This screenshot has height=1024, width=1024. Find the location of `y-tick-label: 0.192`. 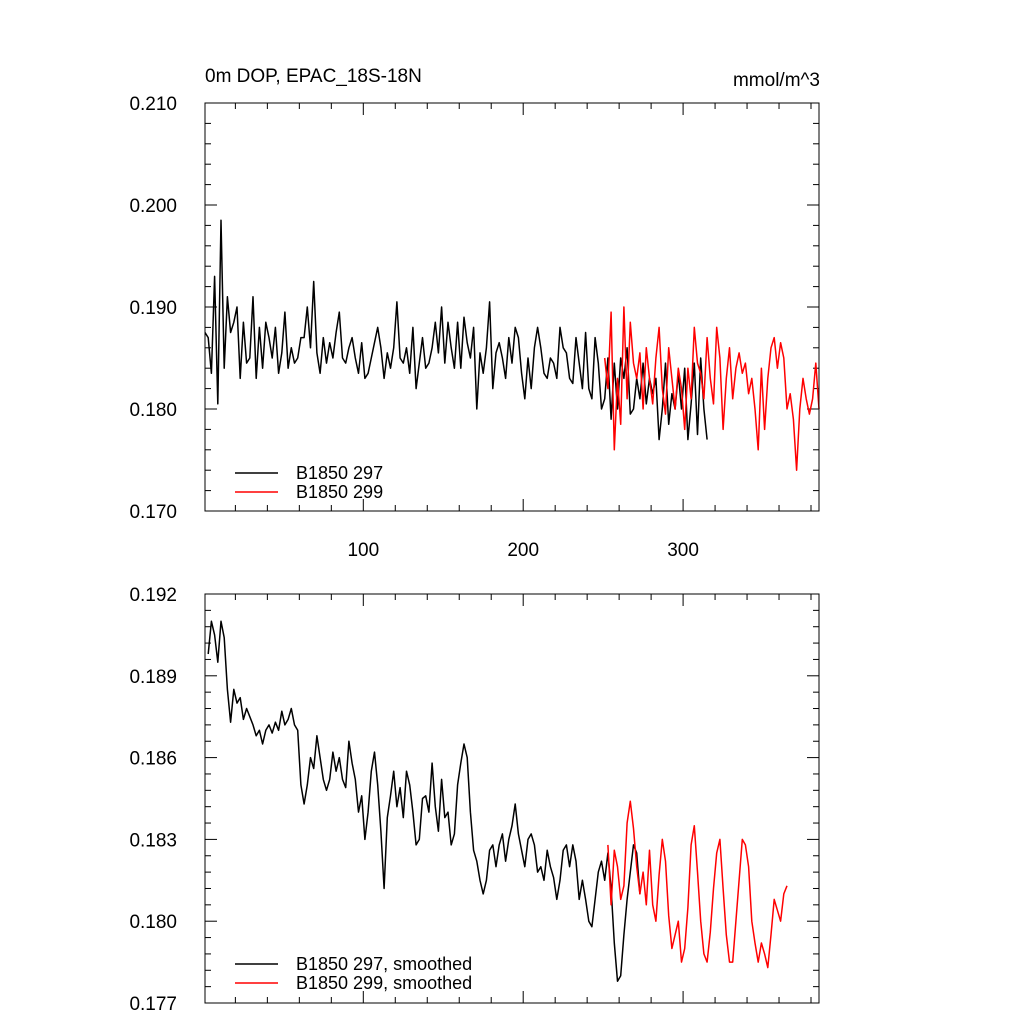

y-tick-label: 0.192 is located at coordinates (153, 595).